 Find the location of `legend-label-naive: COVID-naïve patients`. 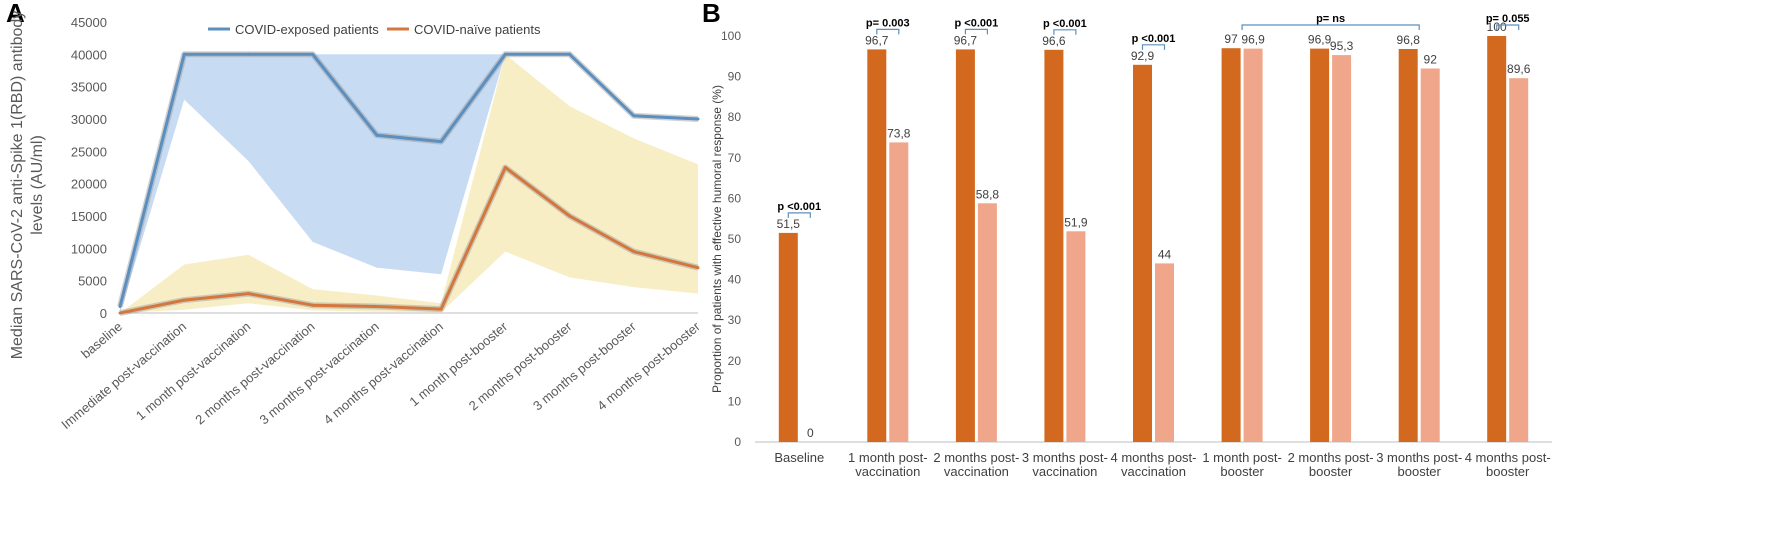

legend-label-naive: COVID-naïve patients is located at coordinates (477, 29).